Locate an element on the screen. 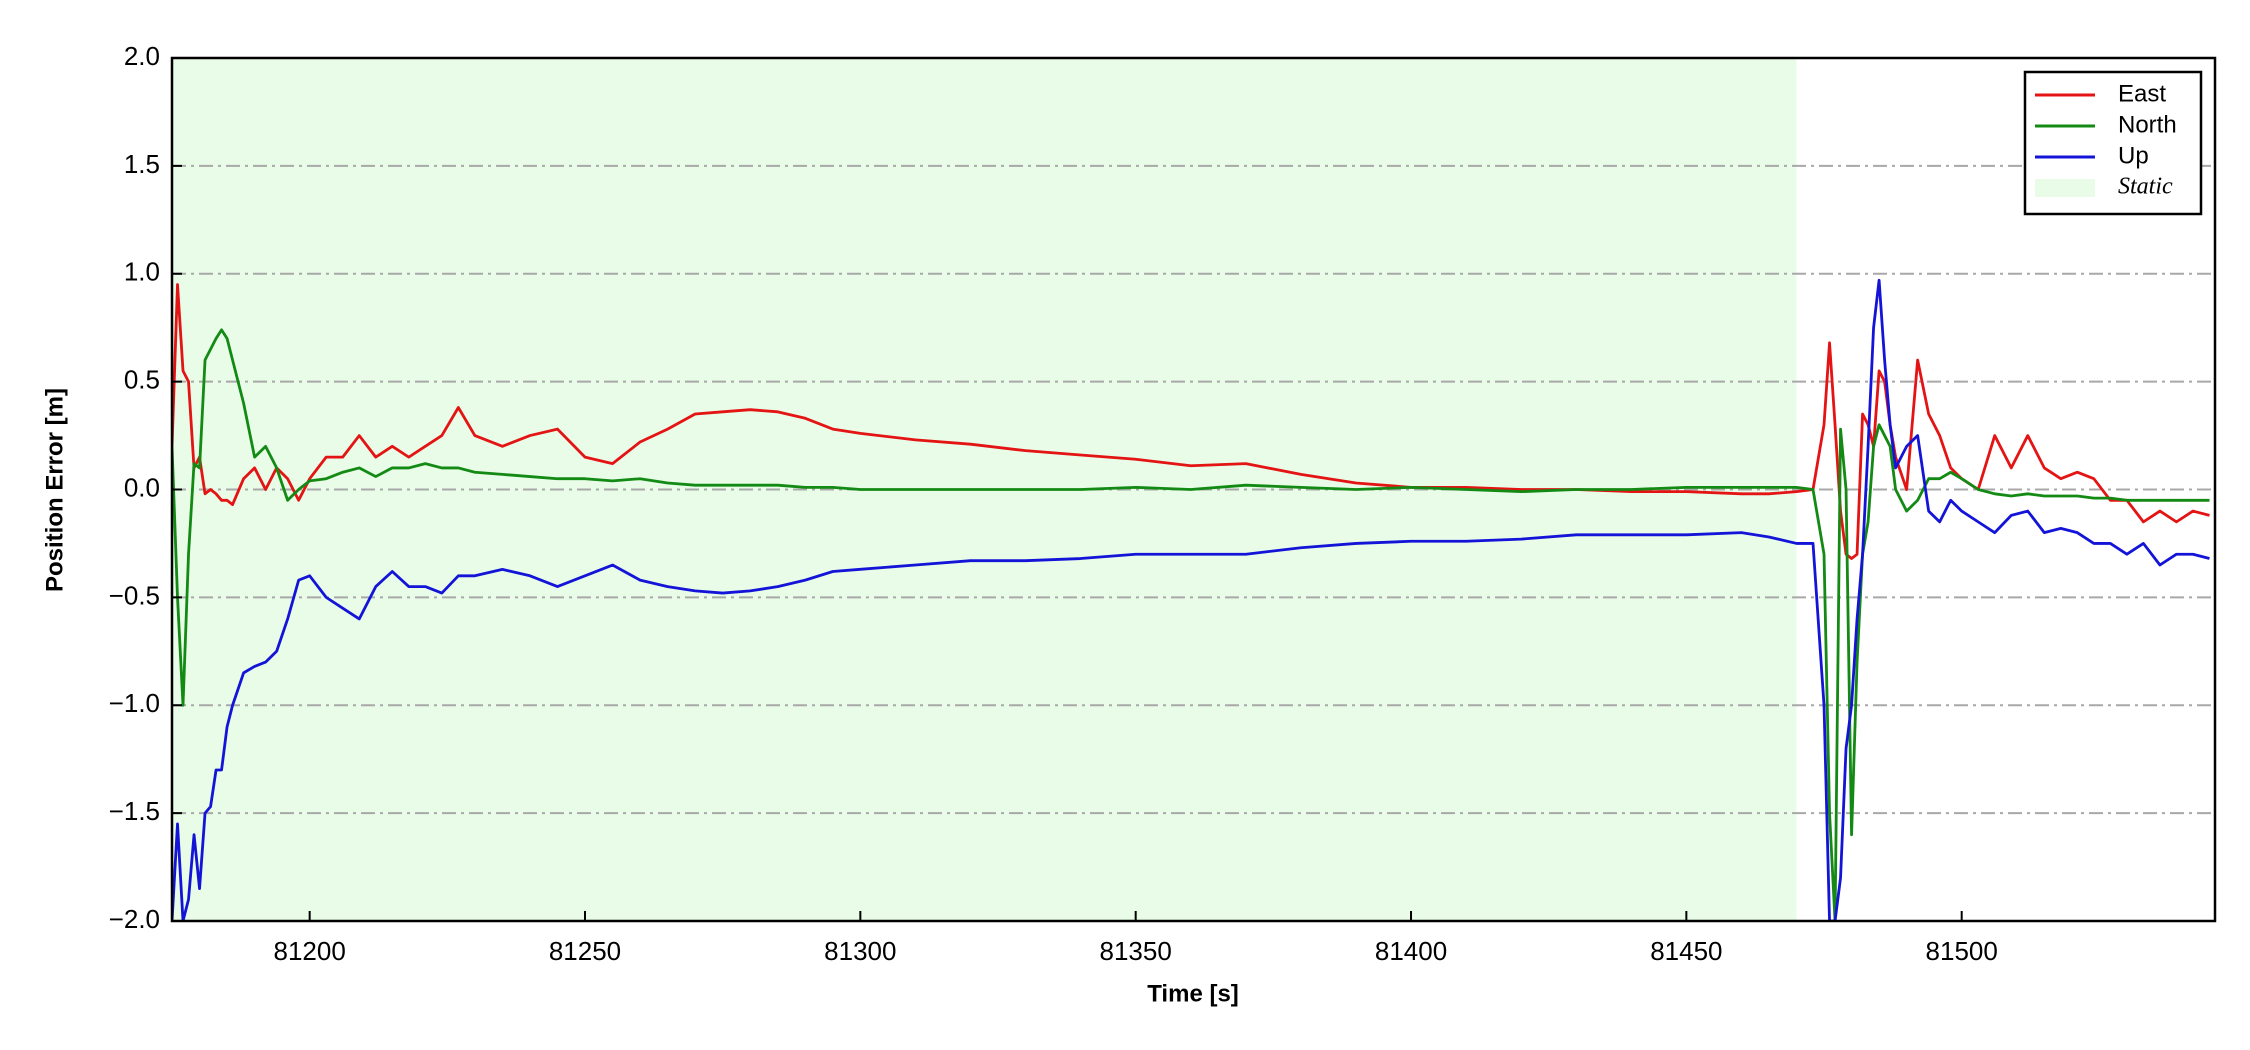 This screenshot has width=2250, height=1050. y-axis-label: Position Error [m] is located at coordinates (54, 490).